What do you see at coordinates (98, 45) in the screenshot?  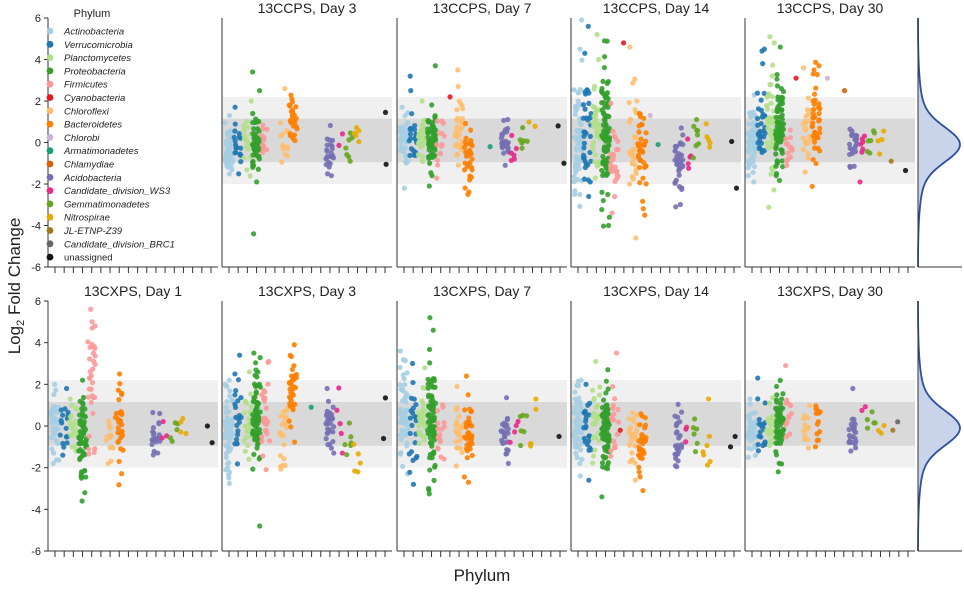 I see `legend-entry: Verrucomicrobia` at bounding box center [98, 45].